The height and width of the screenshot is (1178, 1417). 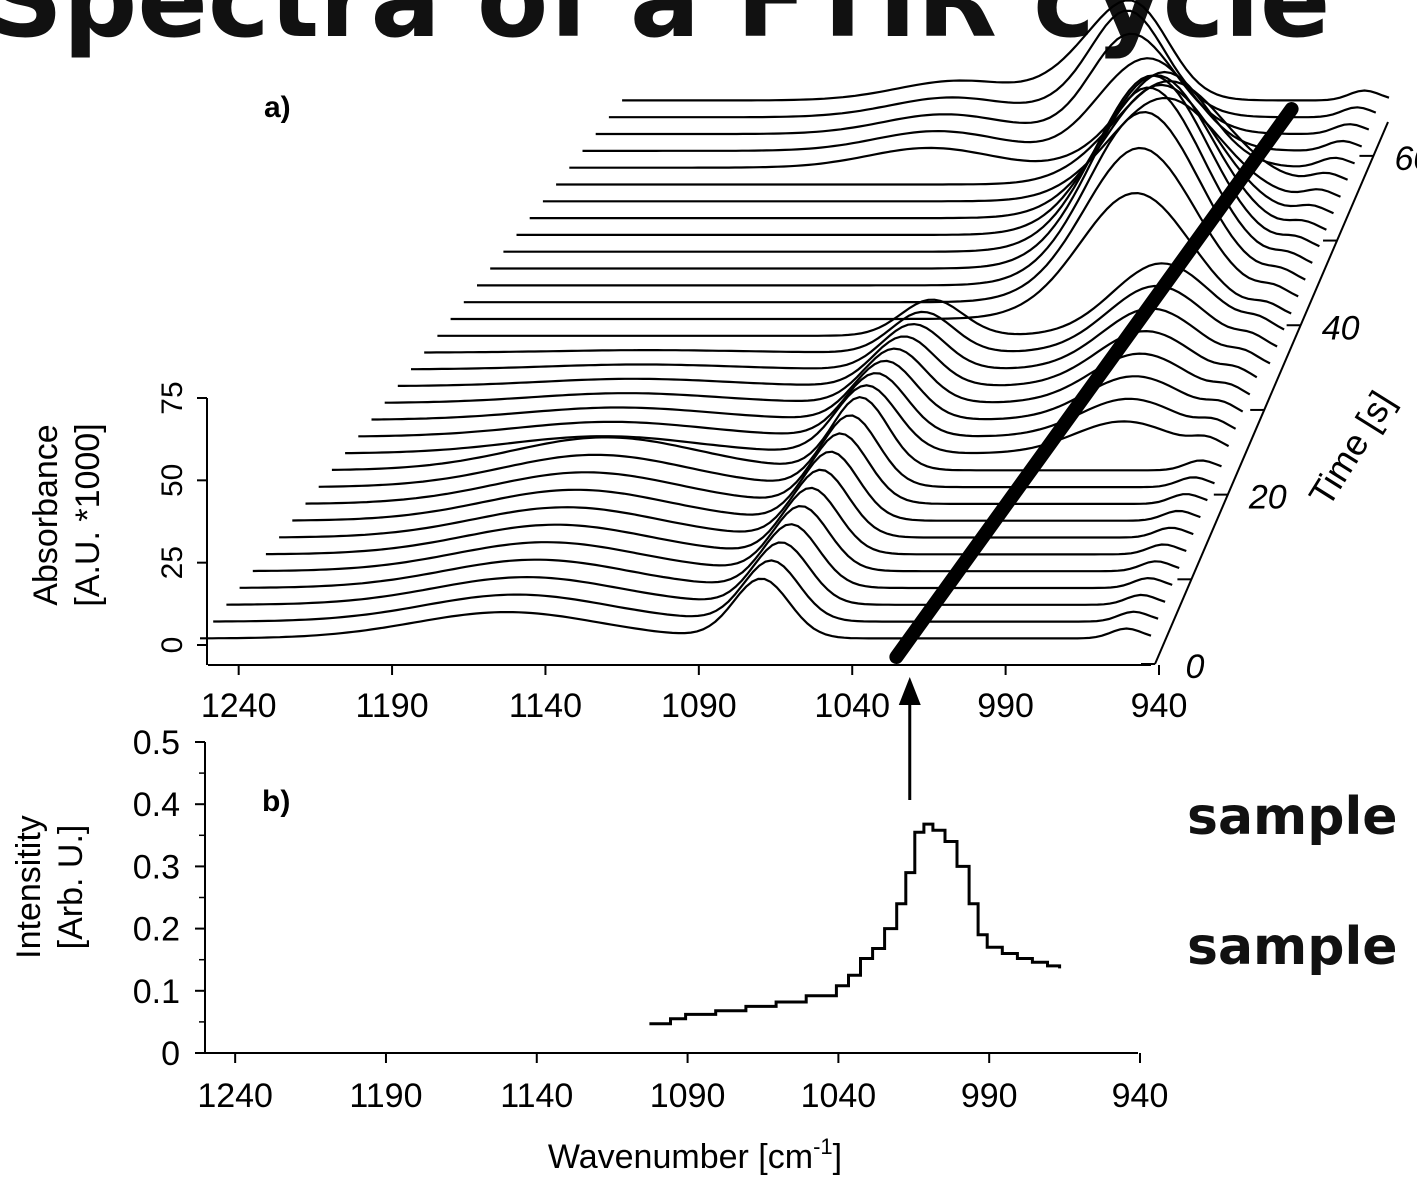 I want to click on panel-b-x-tick-label: 1090, so click(x=688, y=1096).